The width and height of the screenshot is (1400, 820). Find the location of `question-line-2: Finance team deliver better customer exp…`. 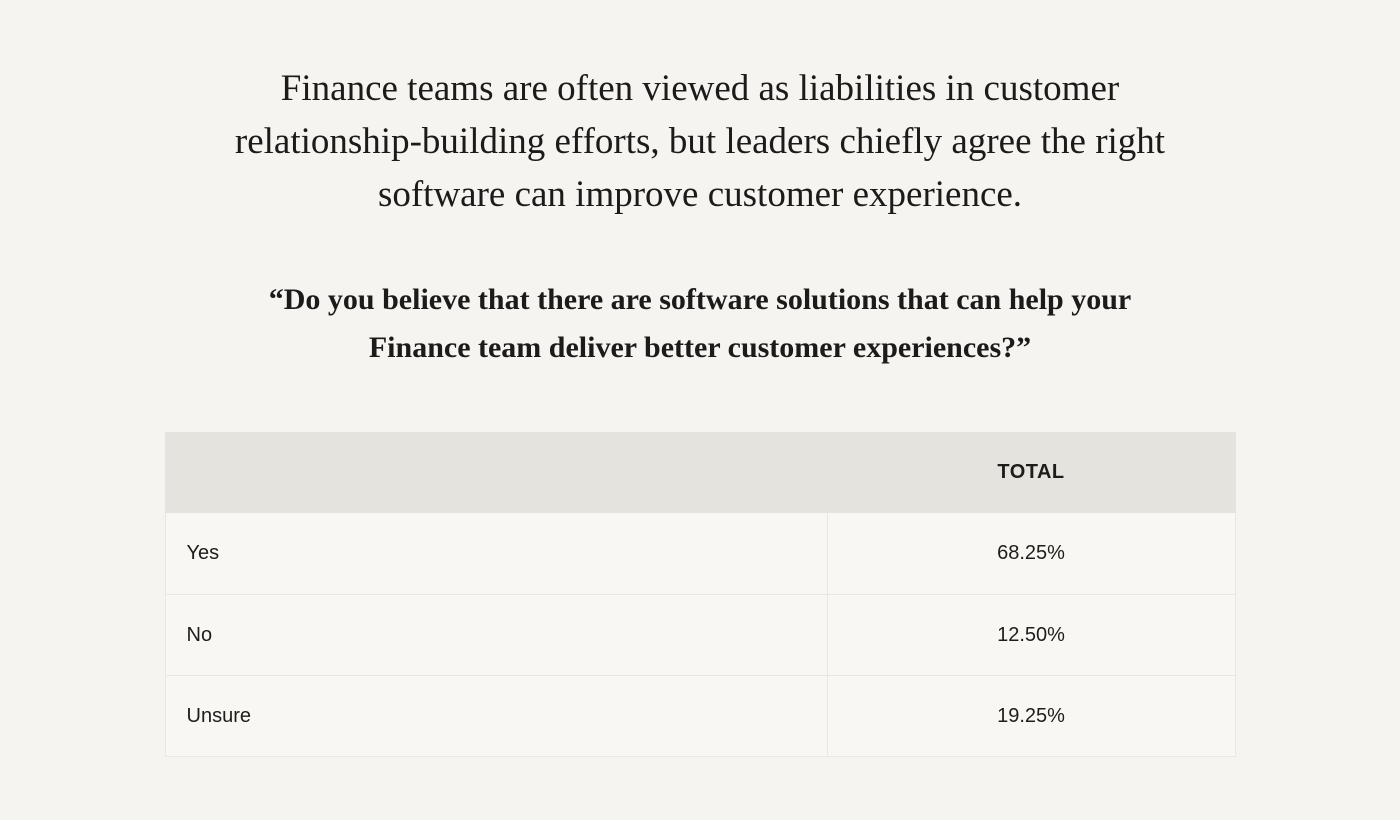

question-line-2: Finance team deliver better customer exp… is located at coordinates (700, 347).